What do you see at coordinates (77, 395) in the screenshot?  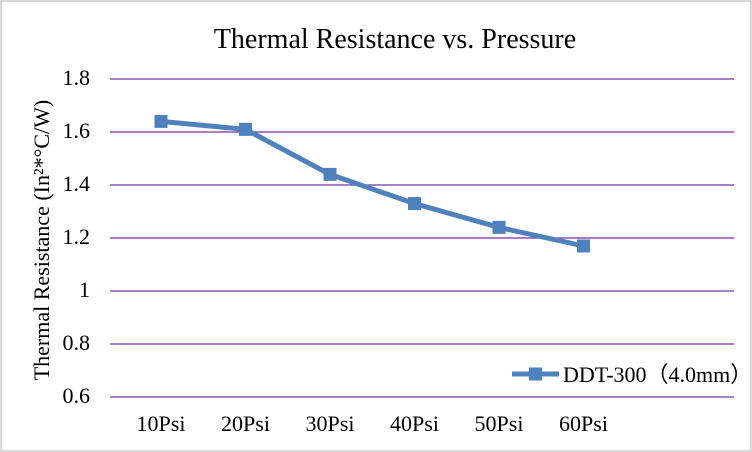 I see `y-tick-label: 0.6` at bounding box center [77, 395].